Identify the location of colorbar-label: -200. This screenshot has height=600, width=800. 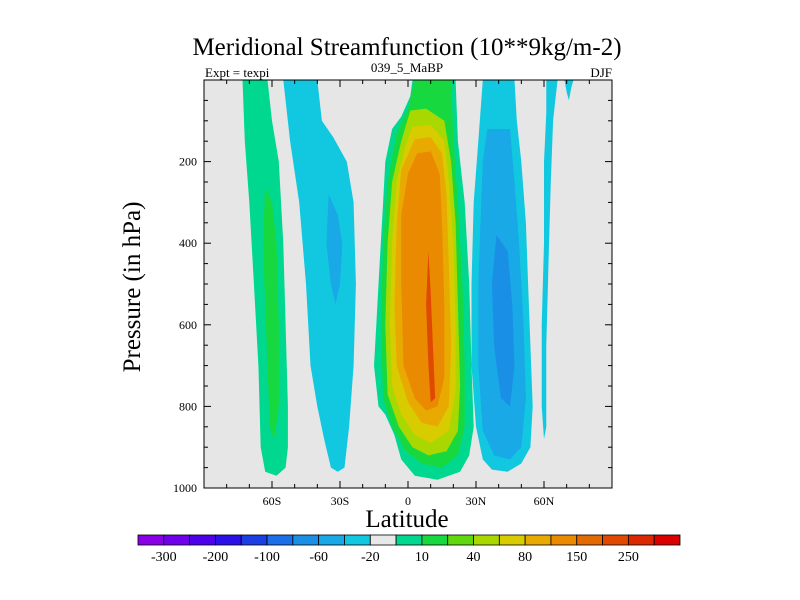
(216, 557).